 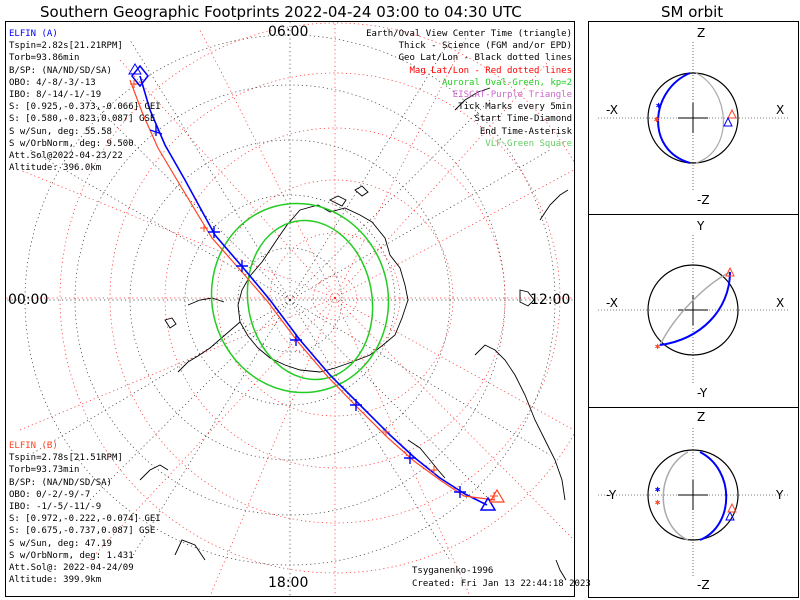 I want to click on info-line: Att.Sol@: 2022-04-24/09, so click(x=71, y=568).